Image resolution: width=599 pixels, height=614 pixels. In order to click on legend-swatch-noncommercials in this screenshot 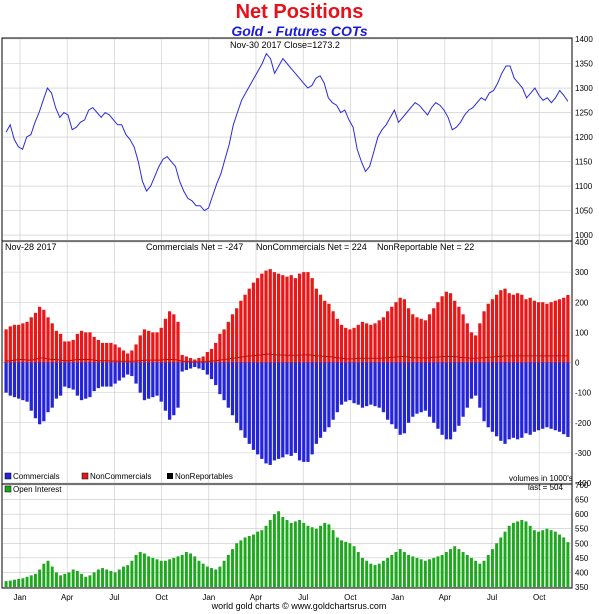, I will do `click(85, 476)`.